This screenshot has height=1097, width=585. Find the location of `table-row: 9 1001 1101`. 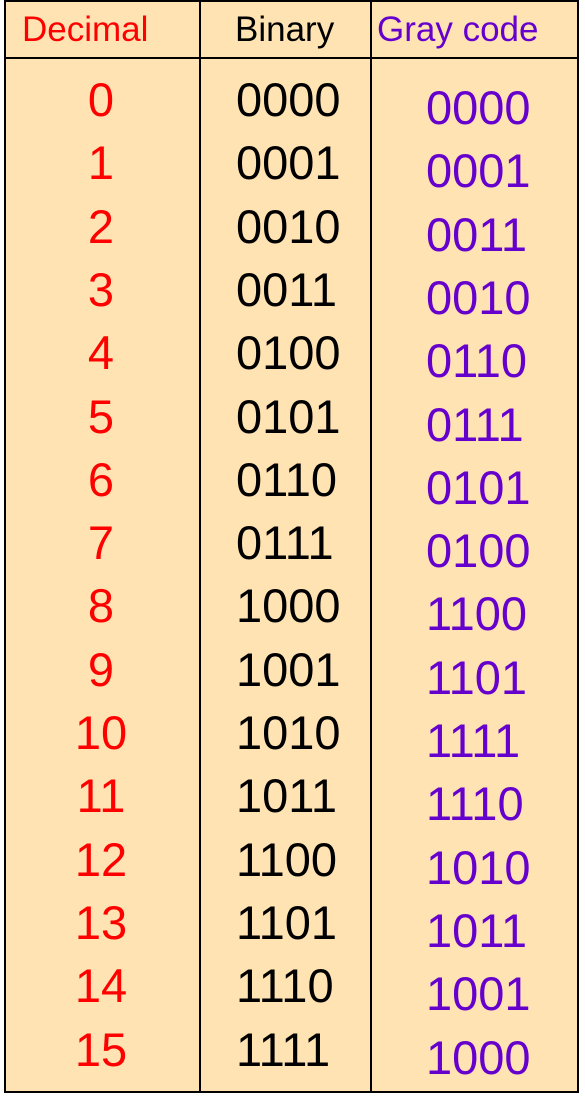

table-row: 9 1001 1101 is located at coordinates (291, 677).